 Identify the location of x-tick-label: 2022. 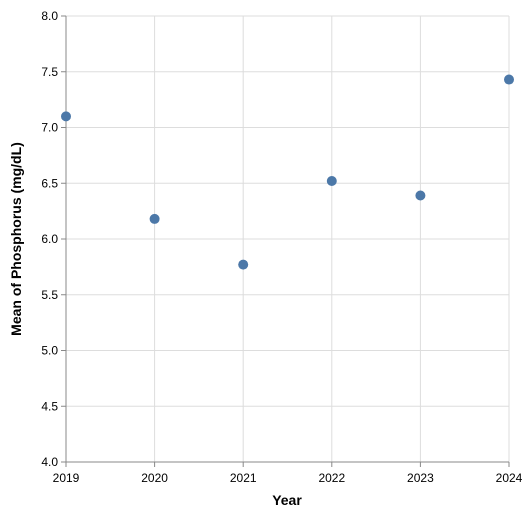
(331, 478).